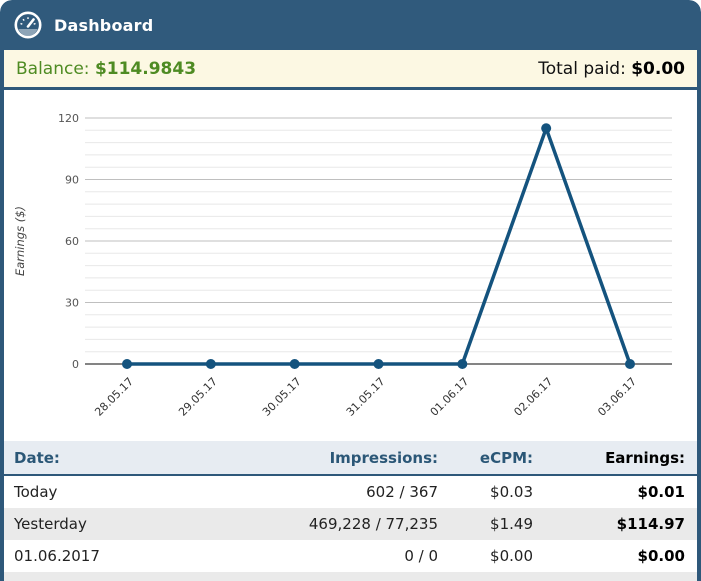 The height and width of the screenshot is (581, 701). What do you see at coordinates (350, 576) in the screenshot?
I see `table-row-partial` at bounding box center [350, 576].